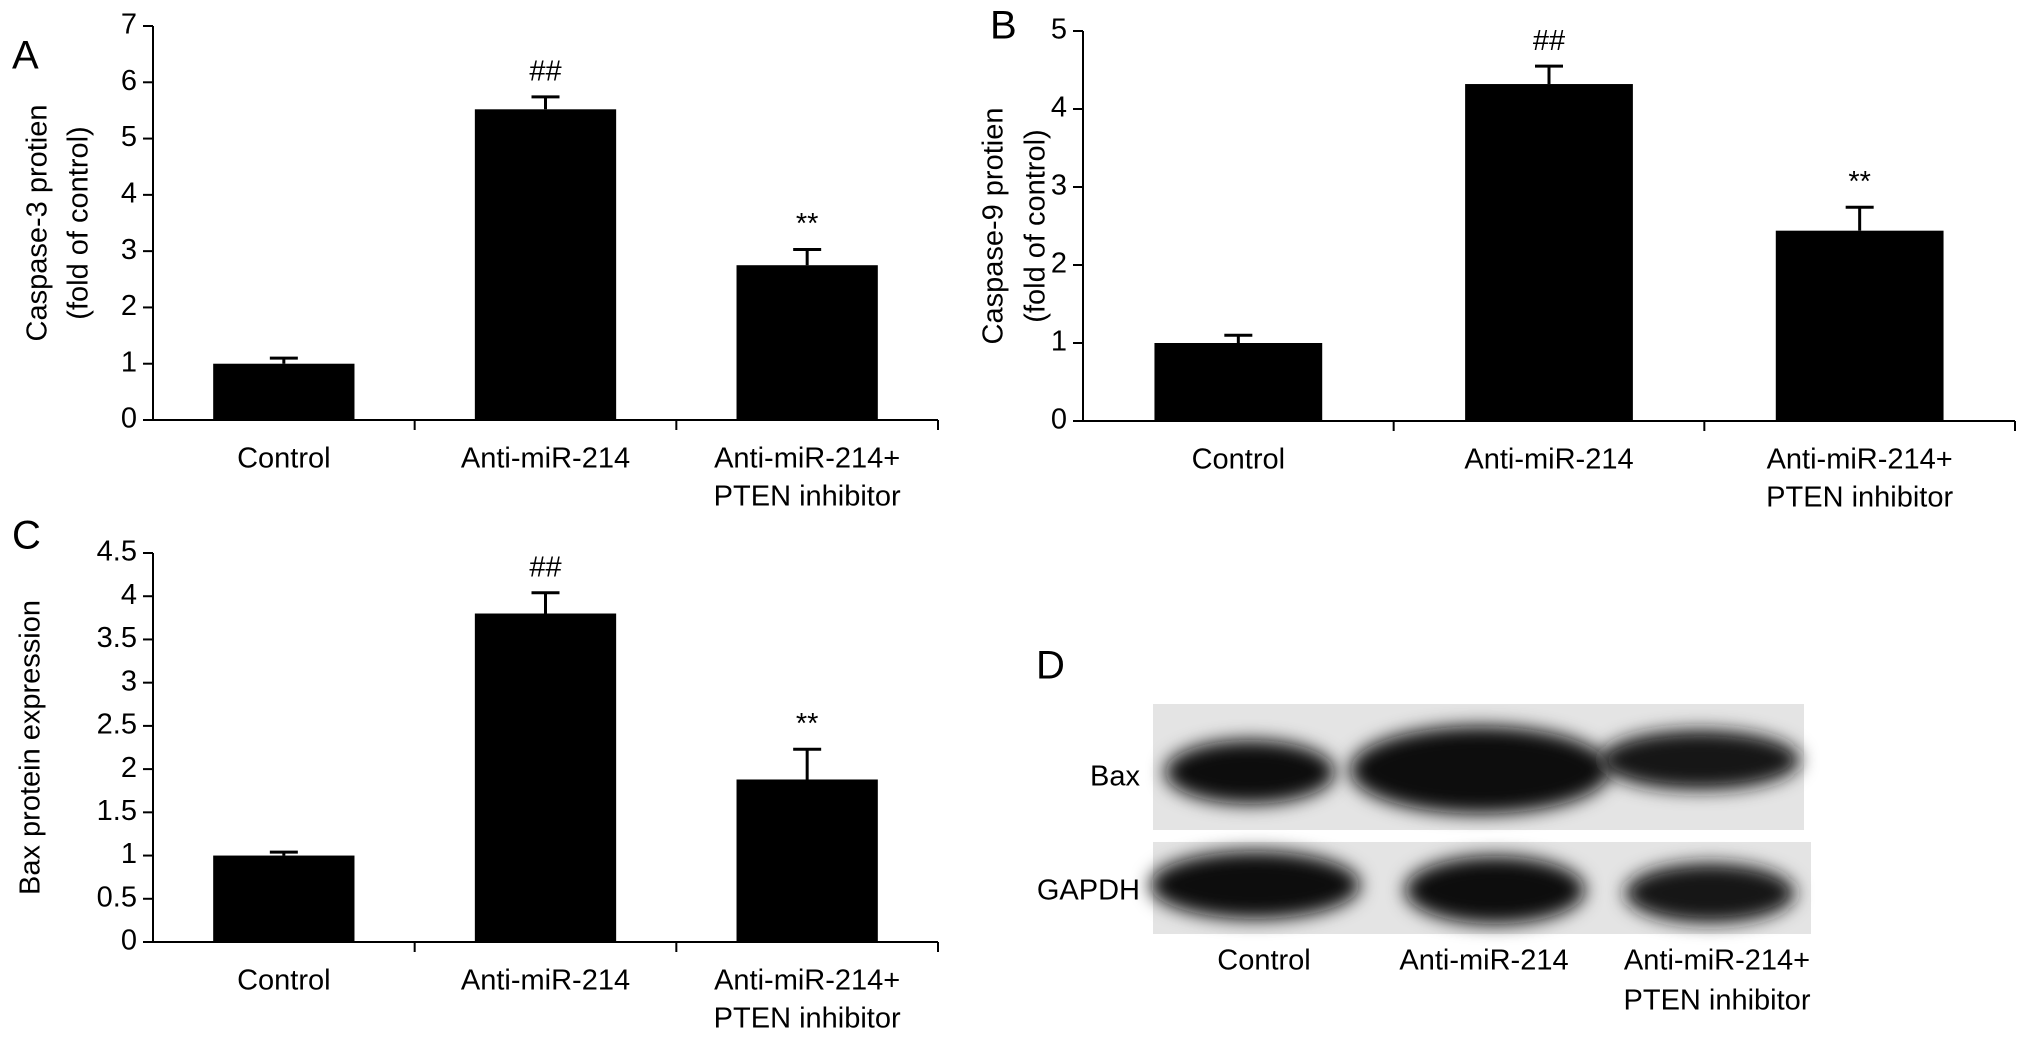 The image size is (2032, 1044). What do you see at coordinates (1050, 666) in the screenshot?
I see `panel-letter: D` at bounding box center [1050, 666].